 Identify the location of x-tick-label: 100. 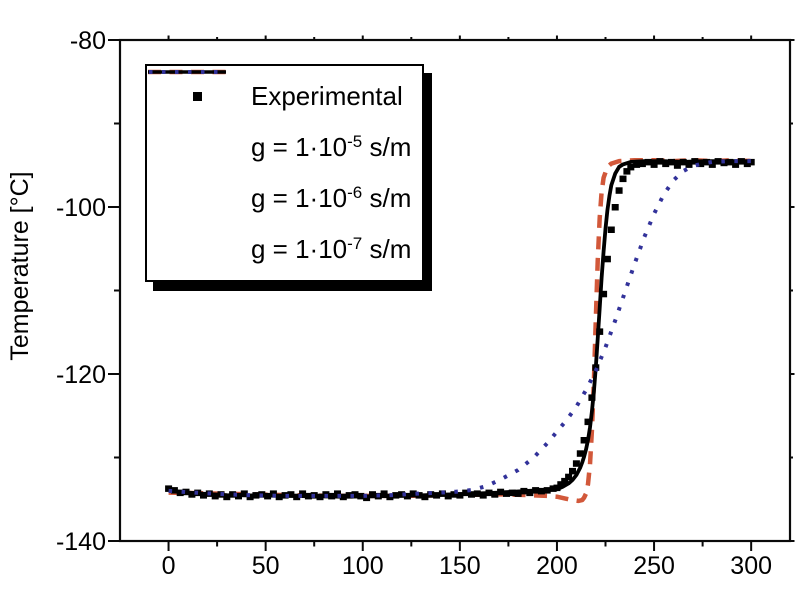
(363, 566).